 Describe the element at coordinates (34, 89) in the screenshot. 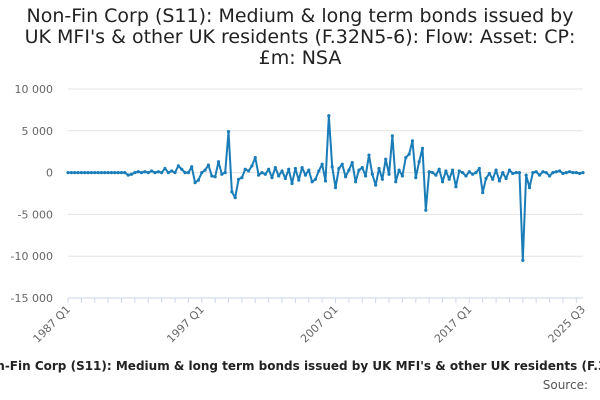

I see `y-tick-label: 10 000` at that location.